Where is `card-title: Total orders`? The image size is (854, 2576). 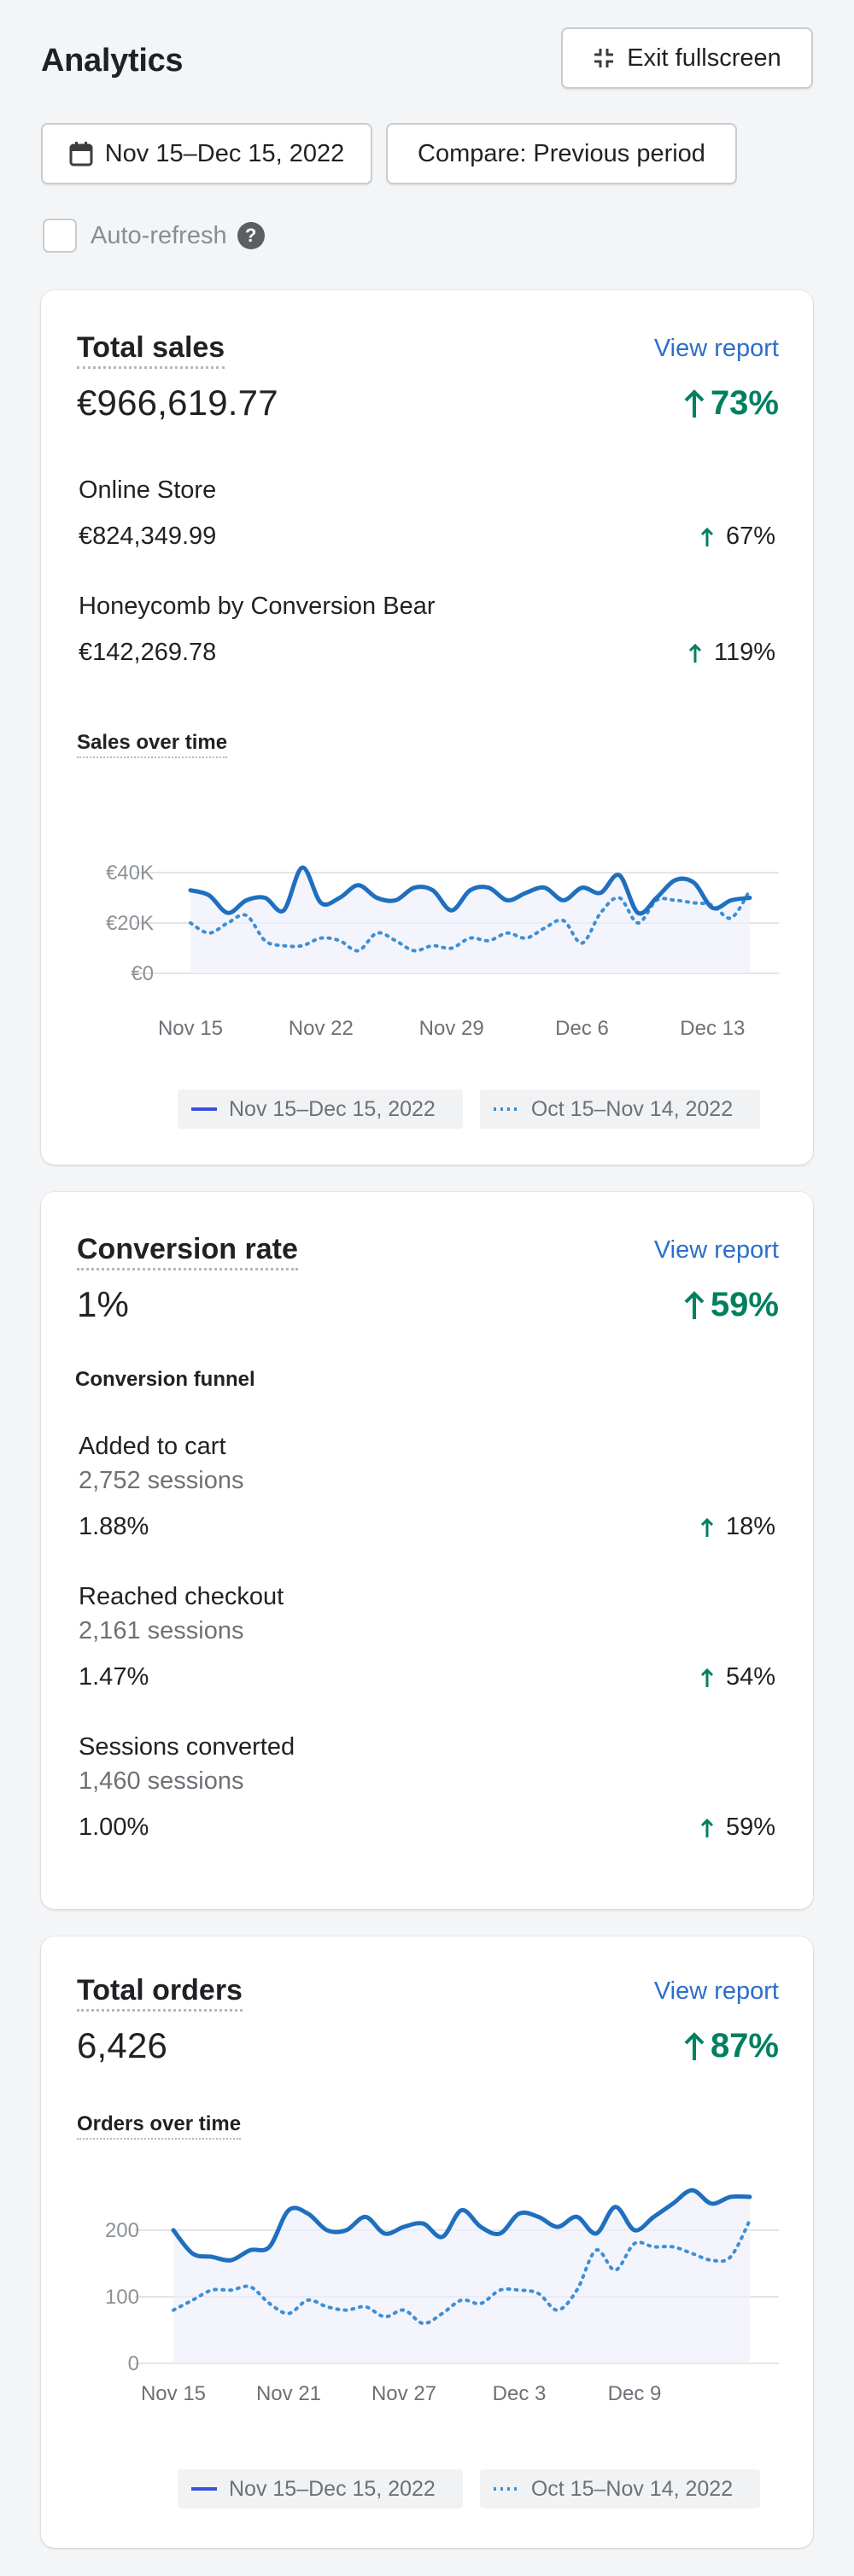 card-title: Total orders is located at coordinates (160, 1993).